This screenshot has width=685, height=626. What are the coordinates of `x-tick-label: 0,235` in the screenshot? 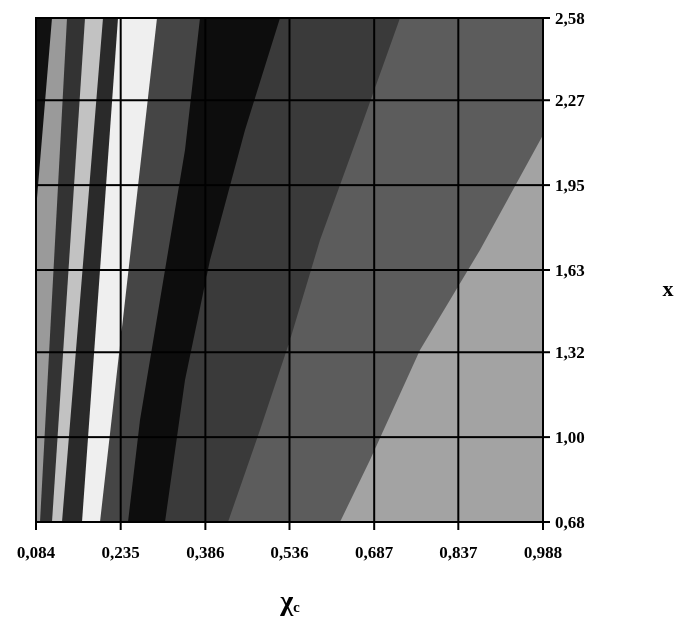 It's located at (121, 552).